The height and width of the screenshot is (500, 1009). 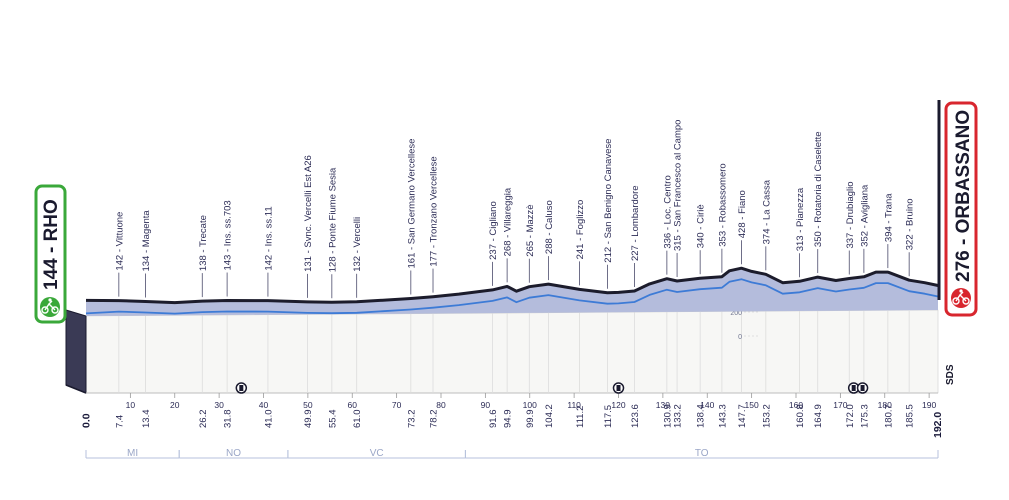 I want to click on waypoint-km-label: 55.4, so click(x=332, y=419).